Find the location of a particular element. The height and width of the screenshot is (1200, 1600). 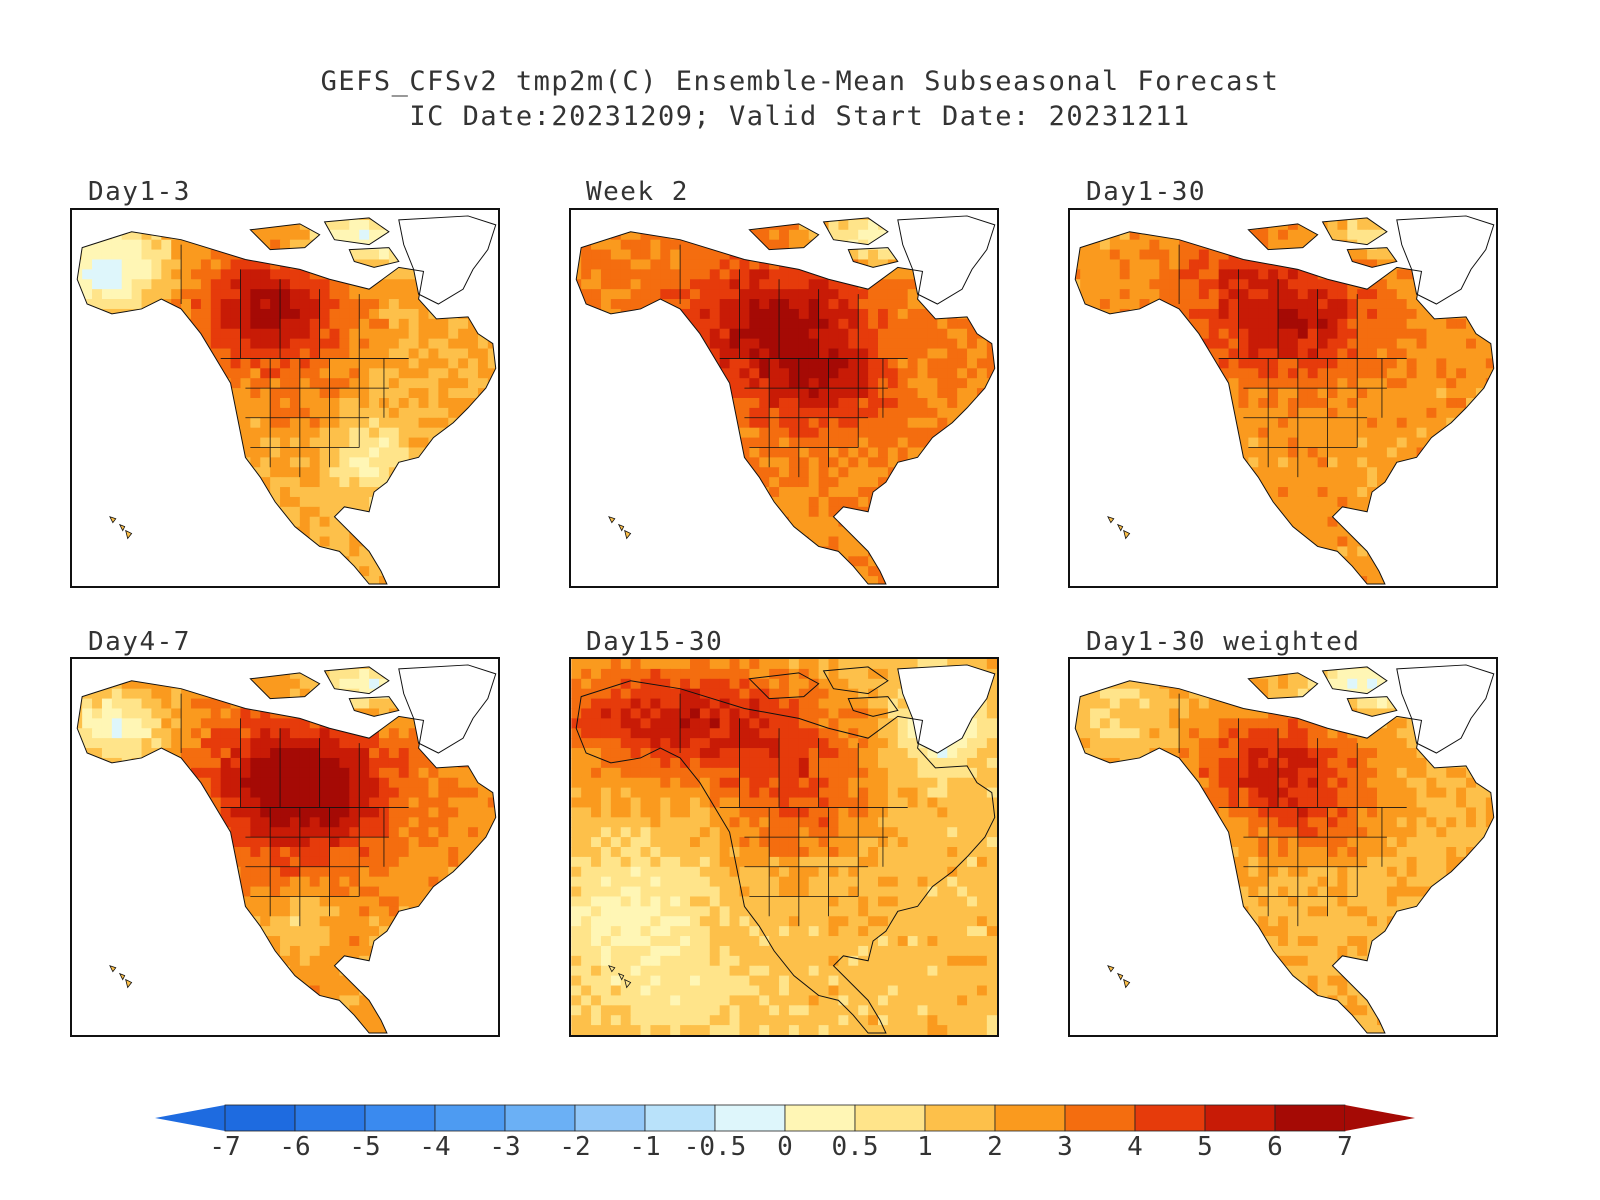

colorbar-tick-label: 1 is located at coordinates (925, 1147).